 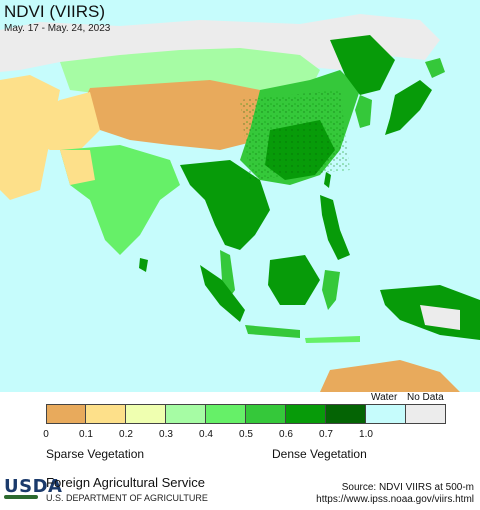 I want to click on west-asia, so click(x=30, y=137).